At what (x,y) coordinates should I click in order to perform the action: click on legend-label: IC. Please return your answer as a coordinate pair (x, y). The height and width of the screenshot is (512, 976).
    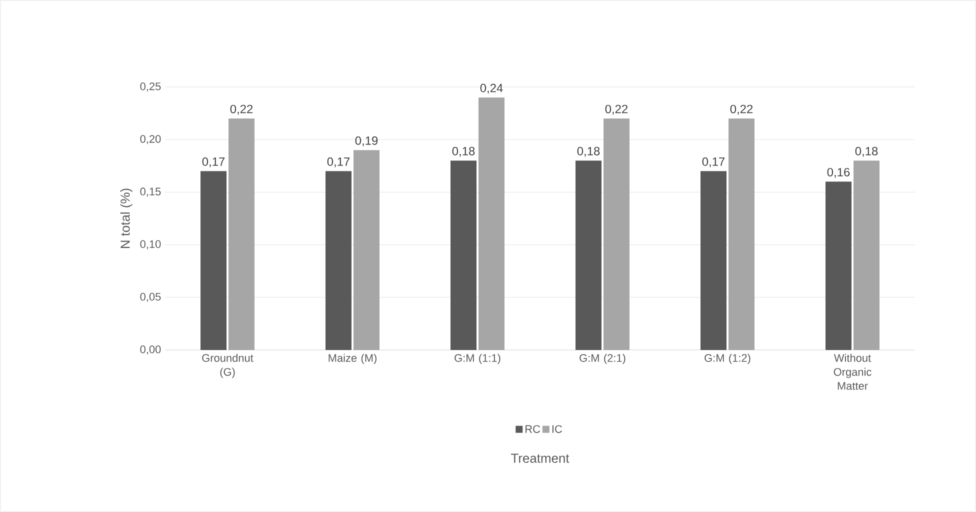
    Looking at the image, I should click on (557, 429).